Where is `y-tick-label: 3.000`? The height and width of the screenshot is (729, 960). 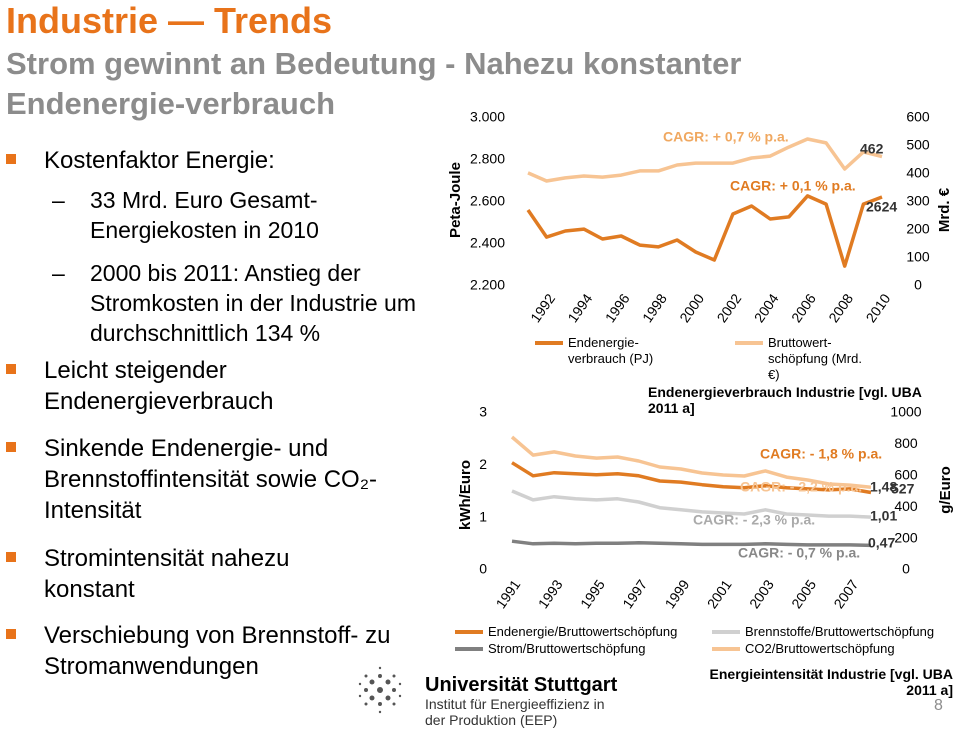 y-tick-label: 3.000 is located at coordinates (487, 117).